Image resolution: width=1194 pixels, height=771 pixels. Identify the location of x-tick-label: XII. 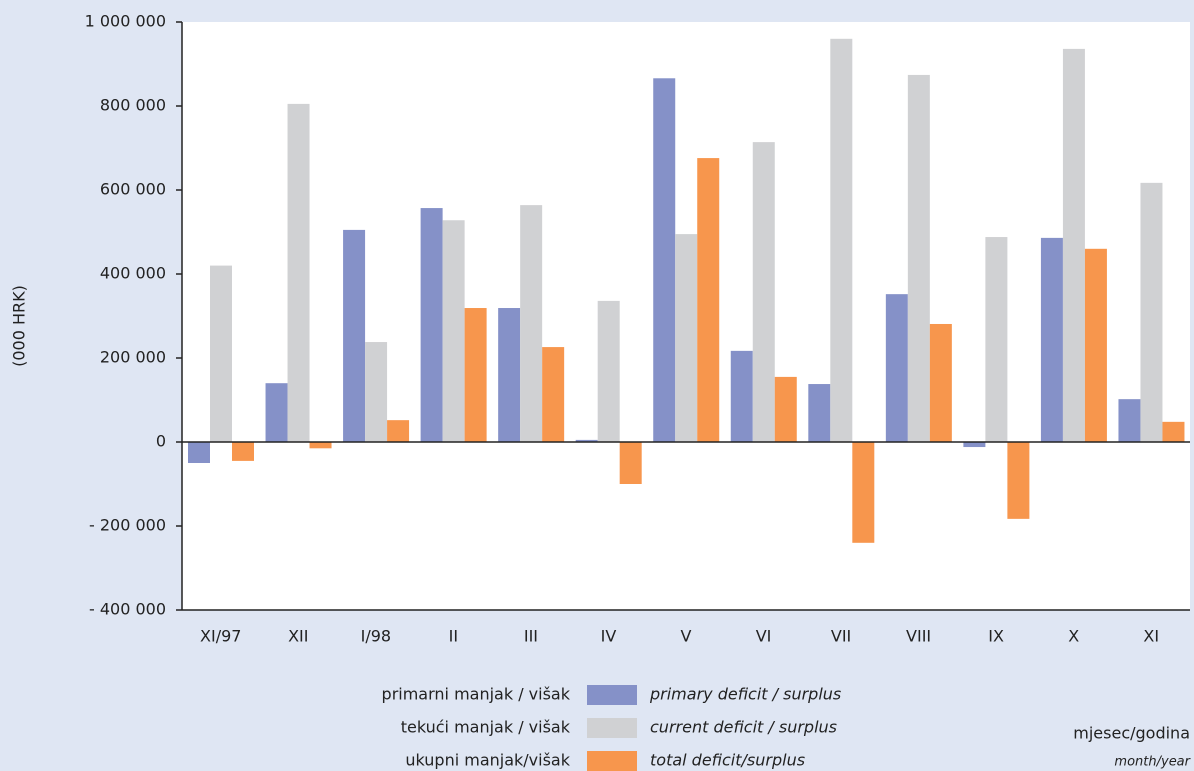
(298, 636).